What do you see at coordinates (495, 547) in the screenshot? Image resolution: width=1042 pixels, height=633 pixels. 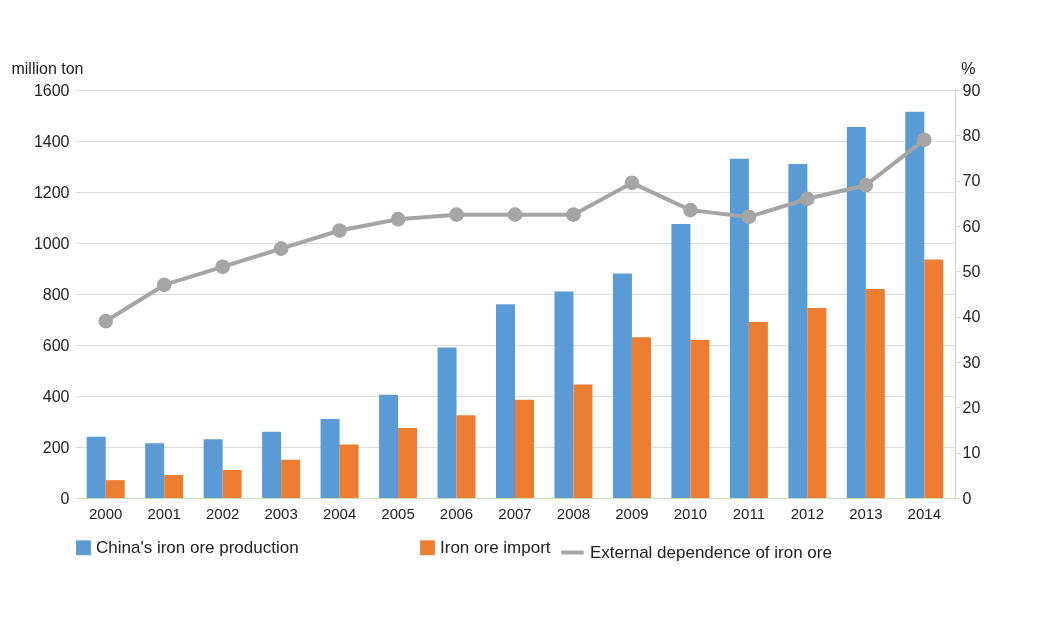 I see `legend-label: Iron ore import` at bounding box center [495, 547].